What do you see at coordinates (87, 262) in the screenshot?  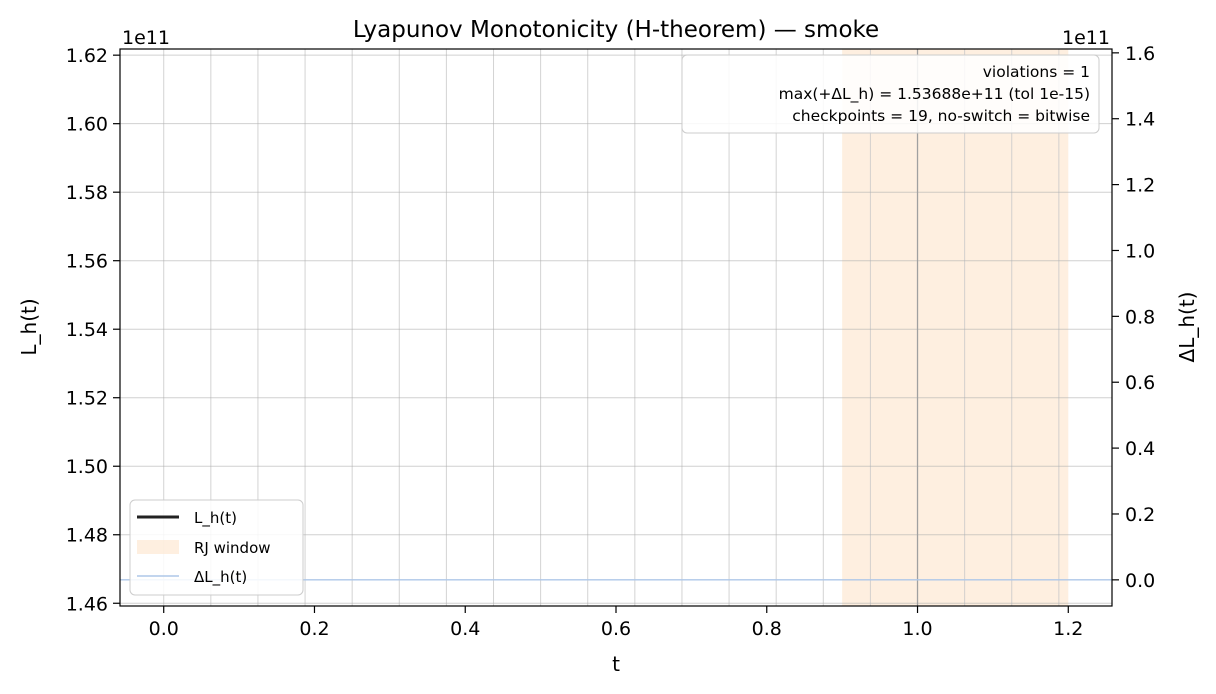 I see `y-tick-label: 1.56` at bounding box center [87, 262].